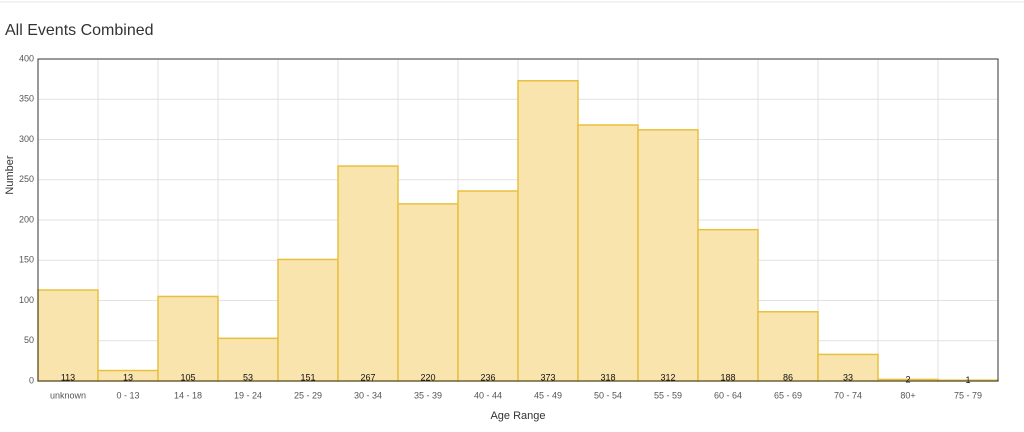 This screenshot has width=1024, height=432. What do you see at coordinates (488, 395) in the screenshot?
I see `x-tick-label: 40 - 44` at bounding box center [488, 395].